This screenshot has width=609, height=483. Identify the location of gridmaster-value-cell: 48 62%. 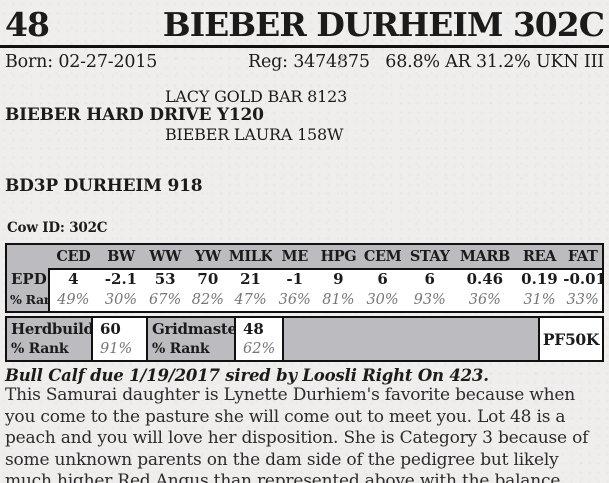
(259, 339).